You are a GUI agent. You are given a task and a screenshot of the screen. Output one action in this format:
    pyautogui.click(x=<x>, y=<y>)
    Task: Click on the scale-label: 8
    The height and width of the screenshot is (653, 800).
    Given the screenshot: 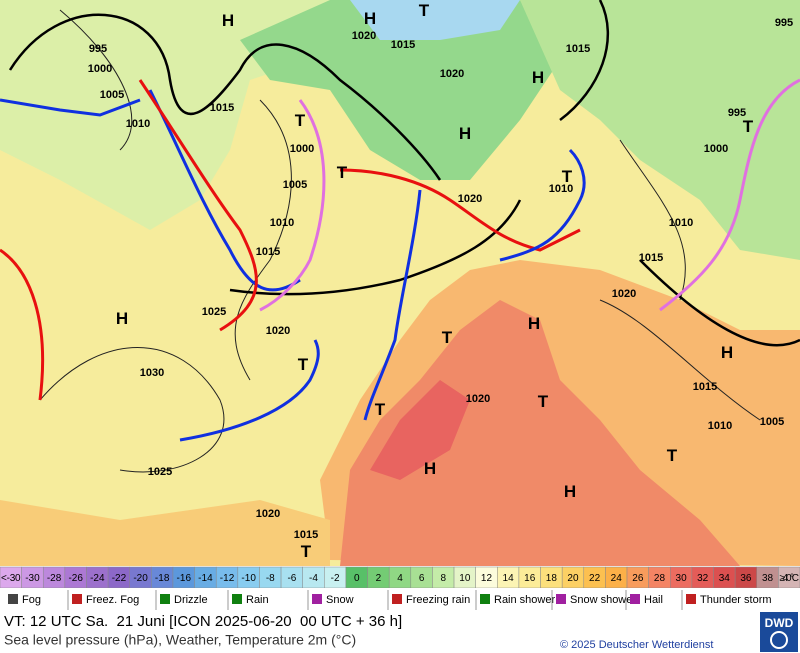 What is the action you would take?
    pyautogui.click(x=443, y=578)
    